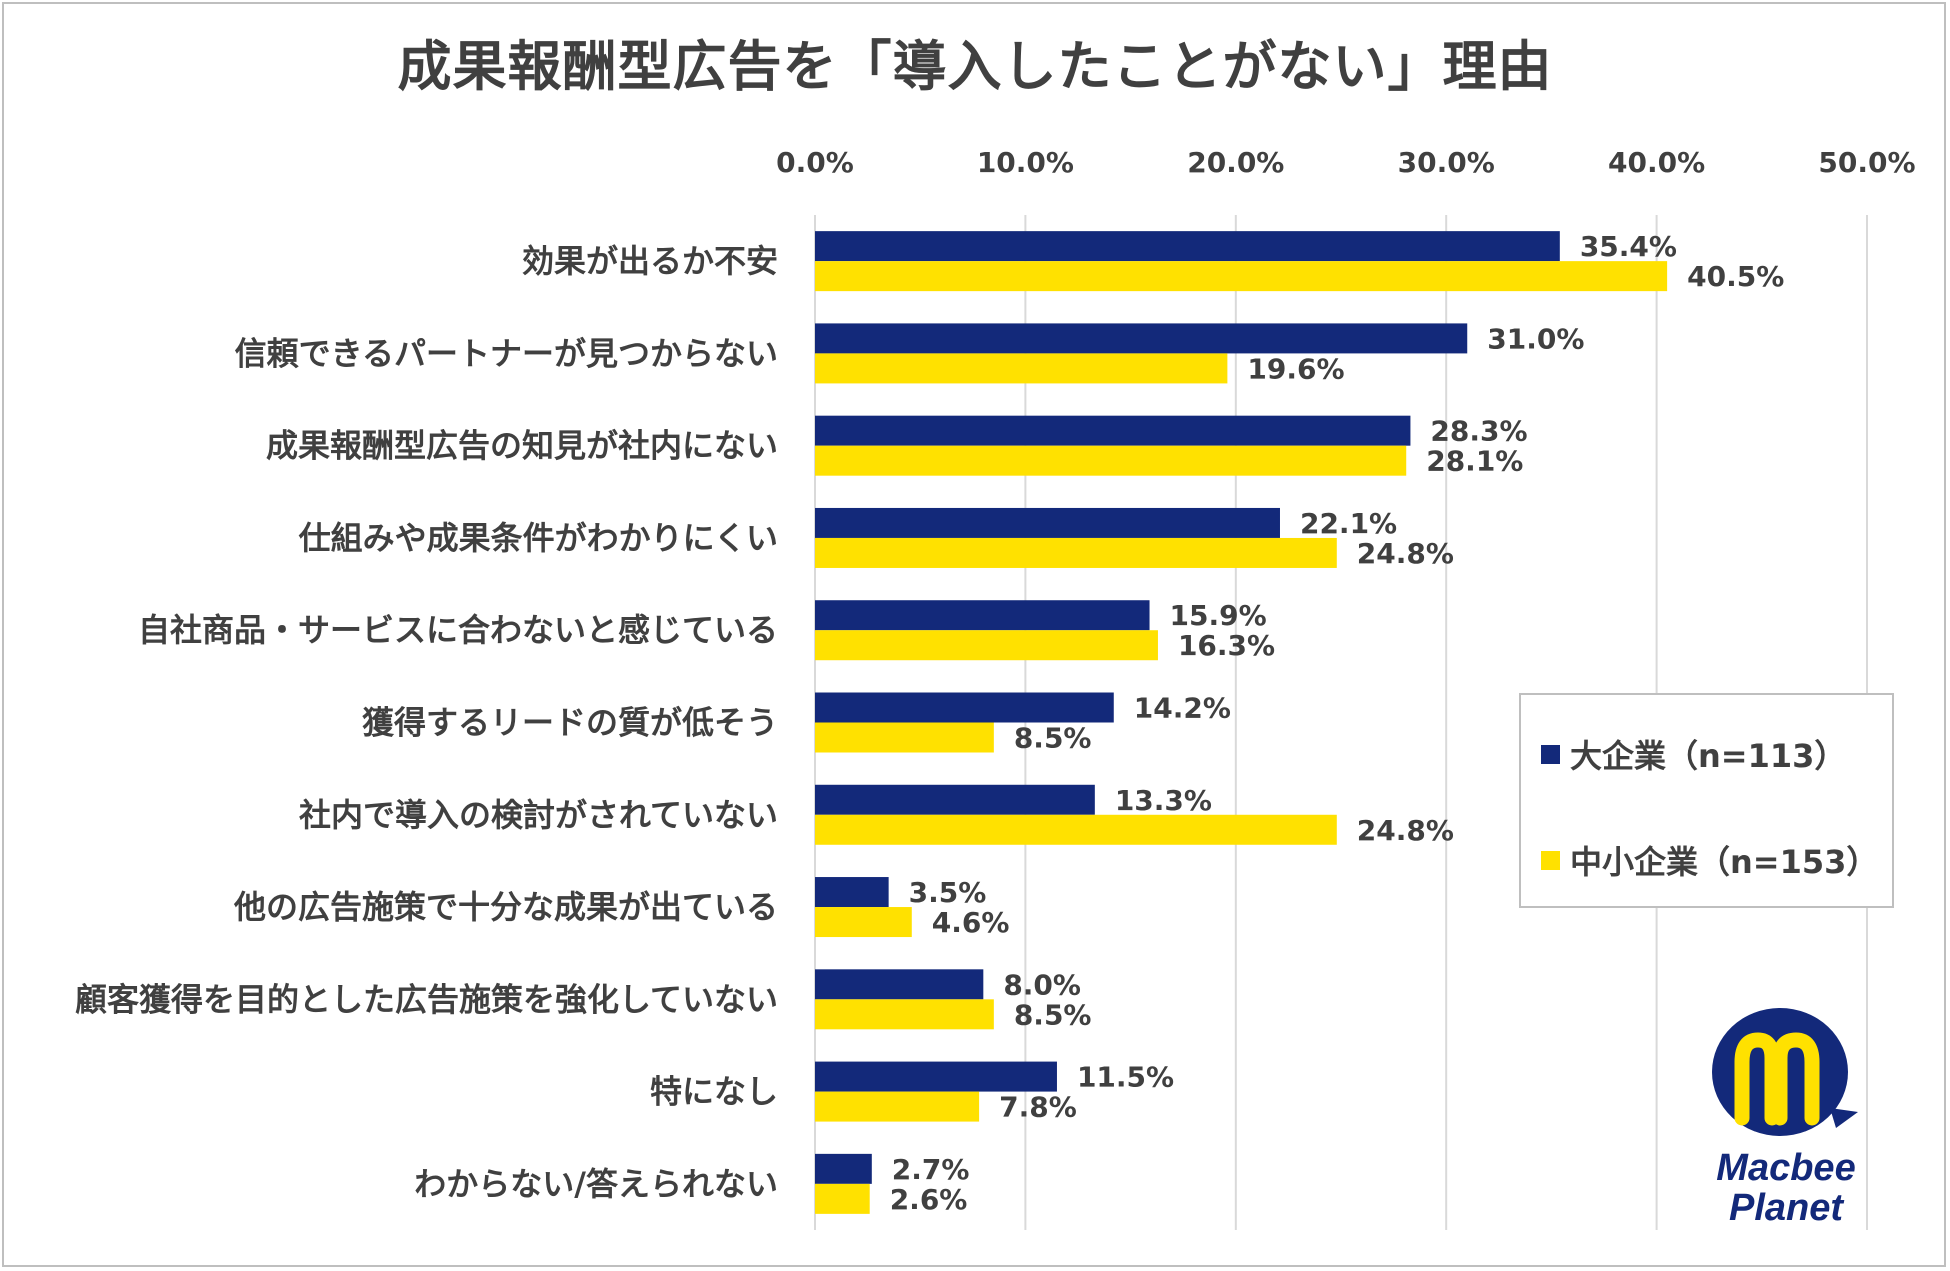 This screenshot has height=1271, width=1950. What do you see at coordinates (1478, 431) in the screenshot?
I see `data-label: 28.3%` at bounding box center [1478, 431].